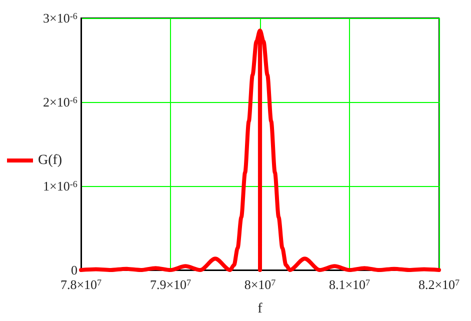 This screenshot has width=471, height=321. I want to click on legend-label: G(f), so click(50, 160).